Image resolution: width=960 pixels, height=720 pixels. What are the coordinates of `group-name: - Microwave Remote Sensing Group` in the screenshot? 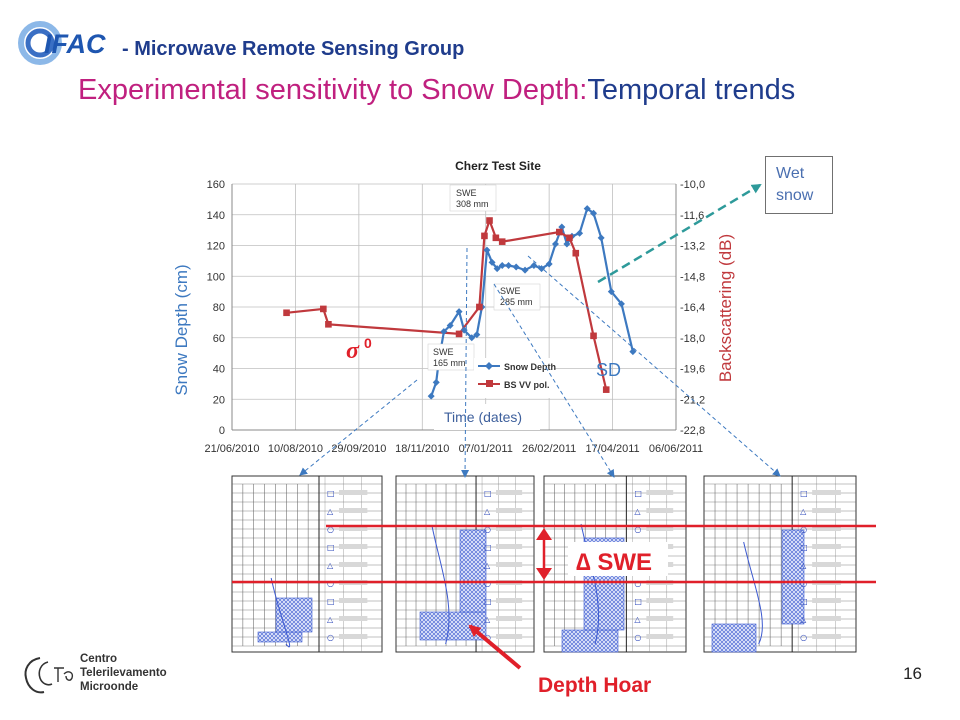 It's located at (293, 49).